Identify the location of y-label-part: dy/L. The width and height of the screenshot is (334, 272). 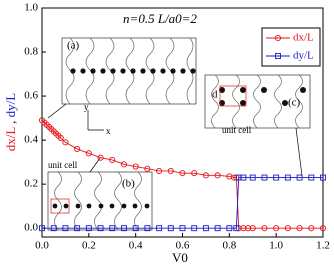
(10, 105).